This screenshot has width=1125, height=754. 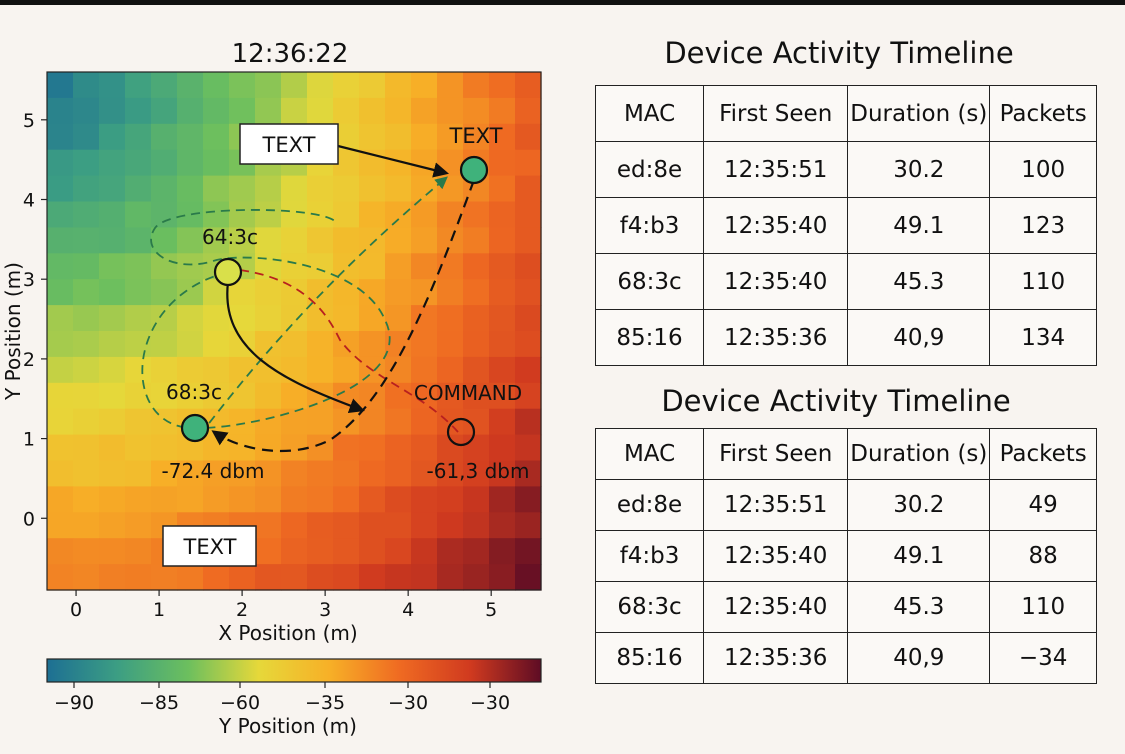 I want to click on cell-first-seen: 12:35:36, so click(x=776, y=658).